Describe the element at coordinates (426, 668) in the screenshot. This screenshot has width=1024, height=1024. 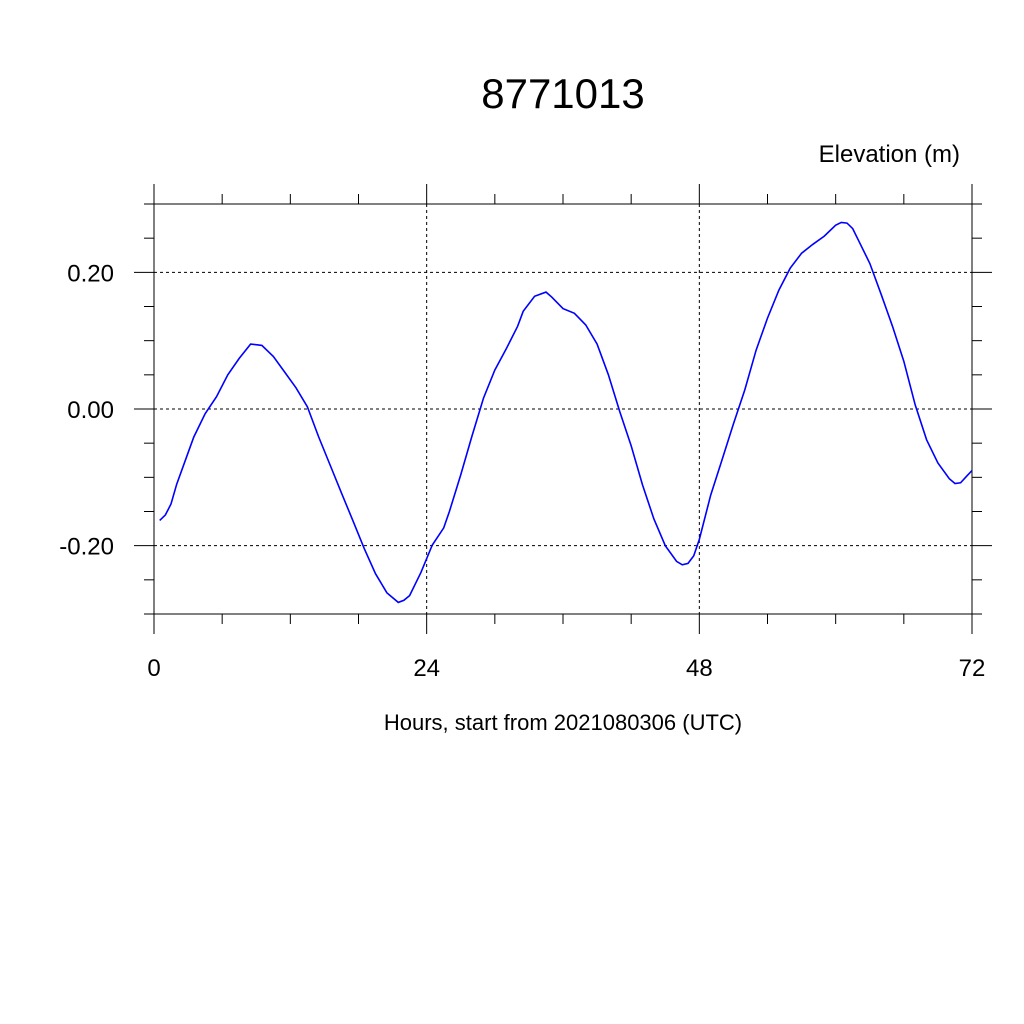
I see `x-tick-label: 24` at that location.